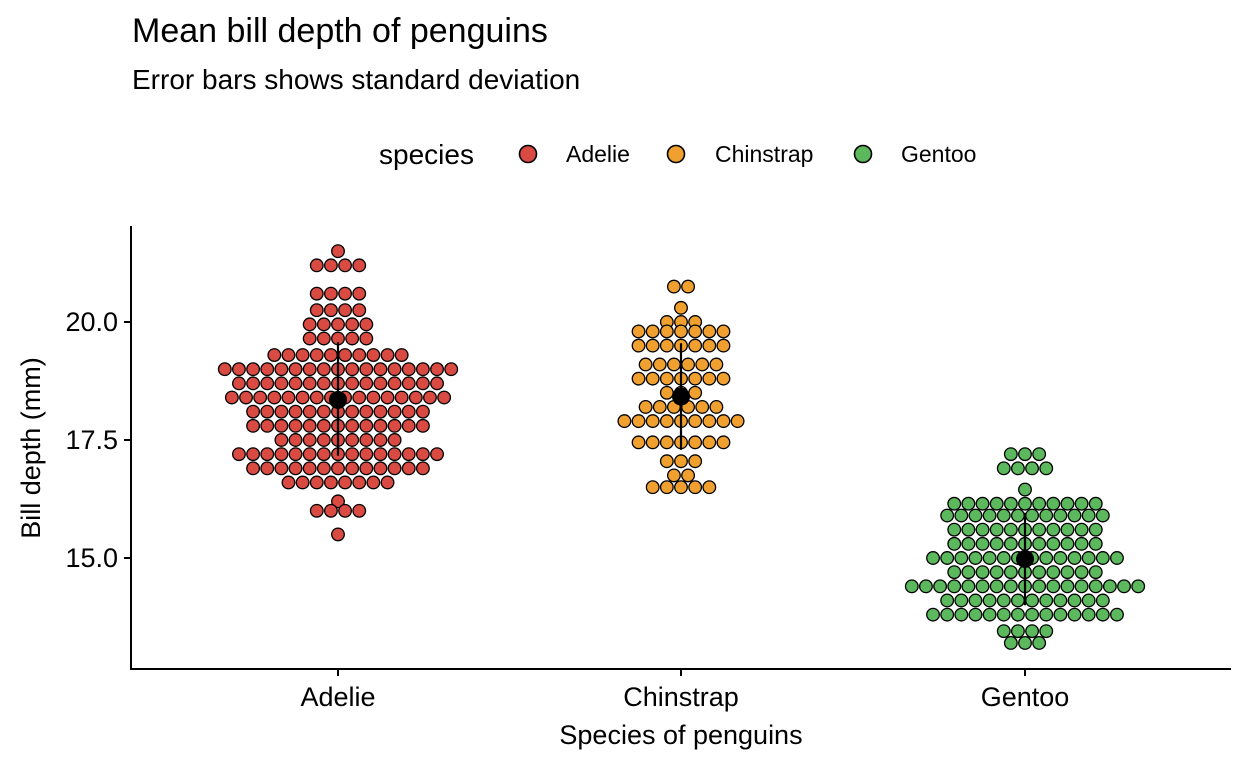 This screenshot has width=1248, height=768. What do you see at coordinates (684, 690) in the screenshot?
I see `x-ticks: Adelie Chinstrap Gentoo` at bounding box center [684, 690].